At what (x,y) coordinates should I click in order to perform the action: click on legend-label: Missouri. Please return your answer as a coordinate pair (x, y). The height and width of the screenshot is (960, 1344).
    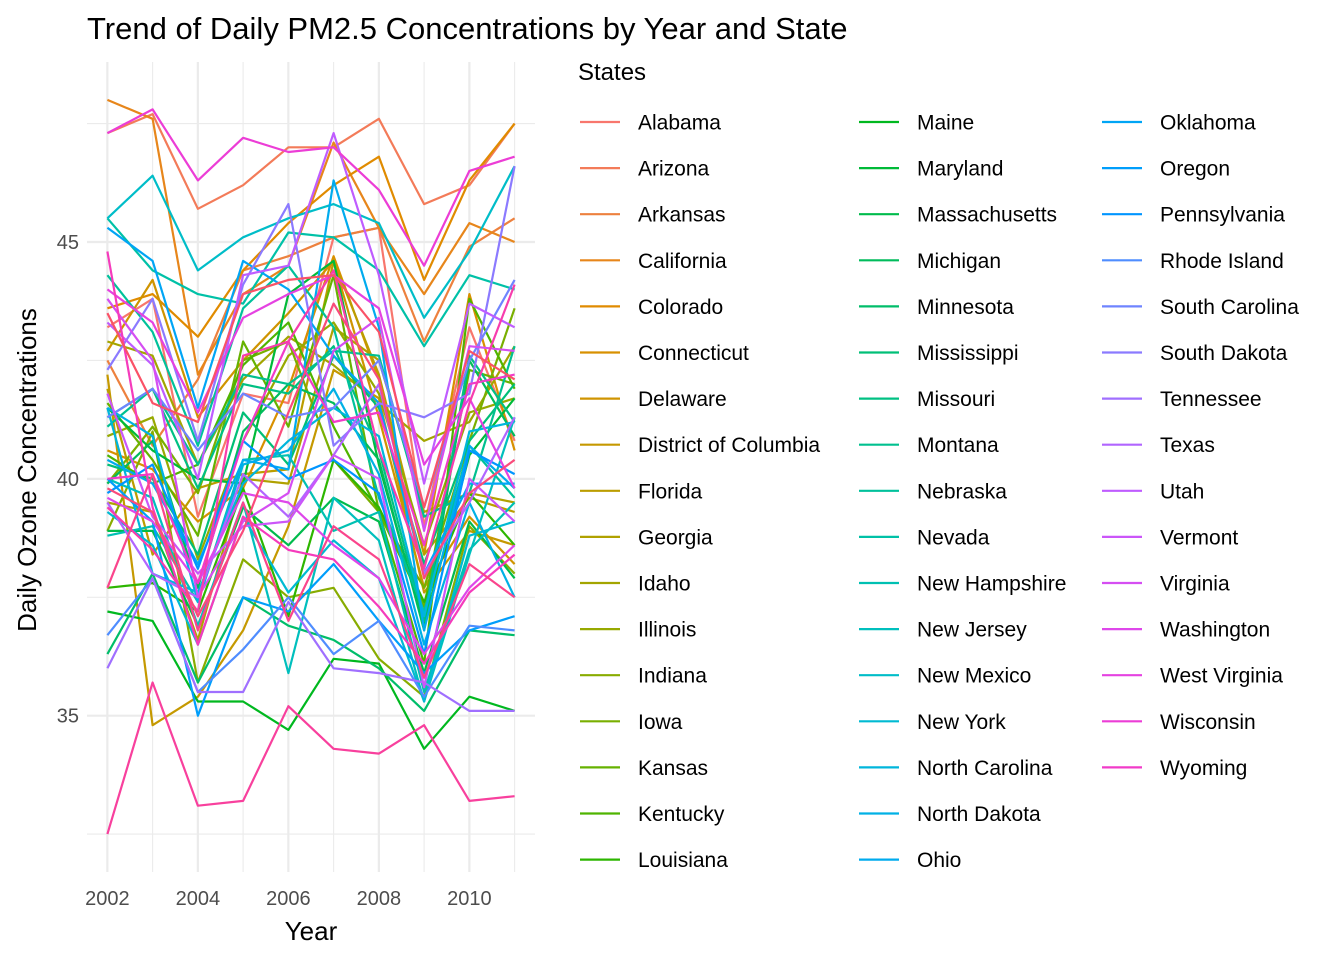
    Looking at the image, I should click on (956, 399).